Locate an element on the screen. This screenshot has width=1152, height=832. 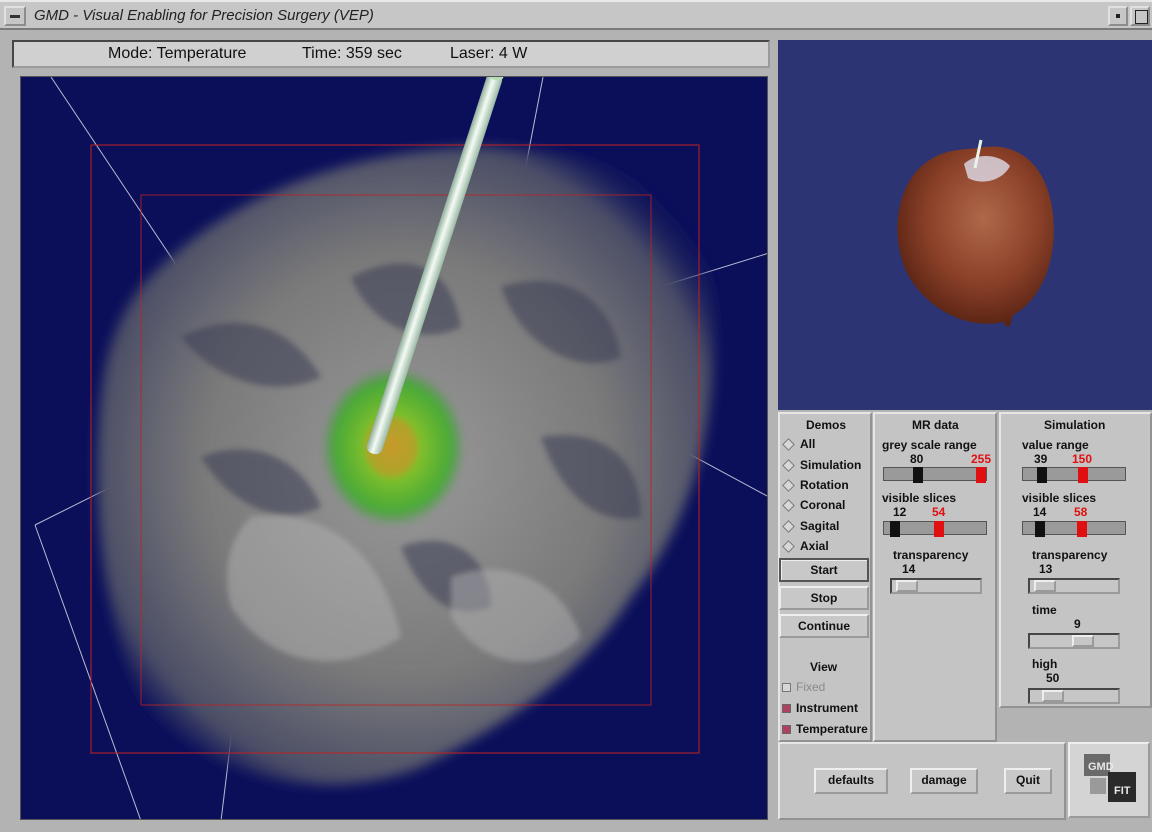
mr-slices-low-thumb is located at coordinates (895, 529).